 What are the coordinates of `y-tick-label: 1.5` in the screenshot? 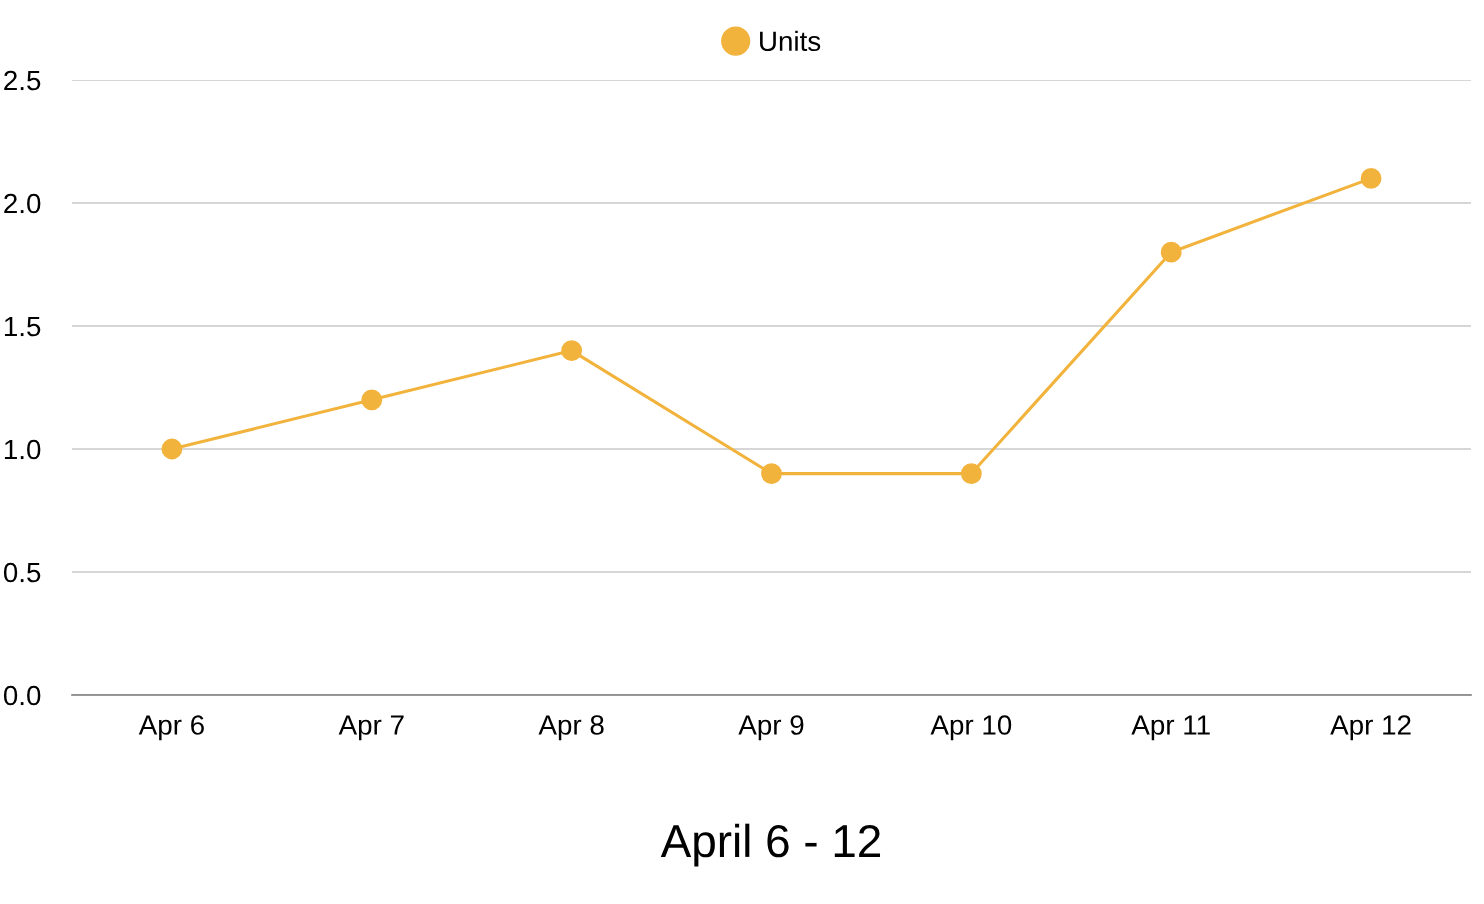 It's located at (22, 326).